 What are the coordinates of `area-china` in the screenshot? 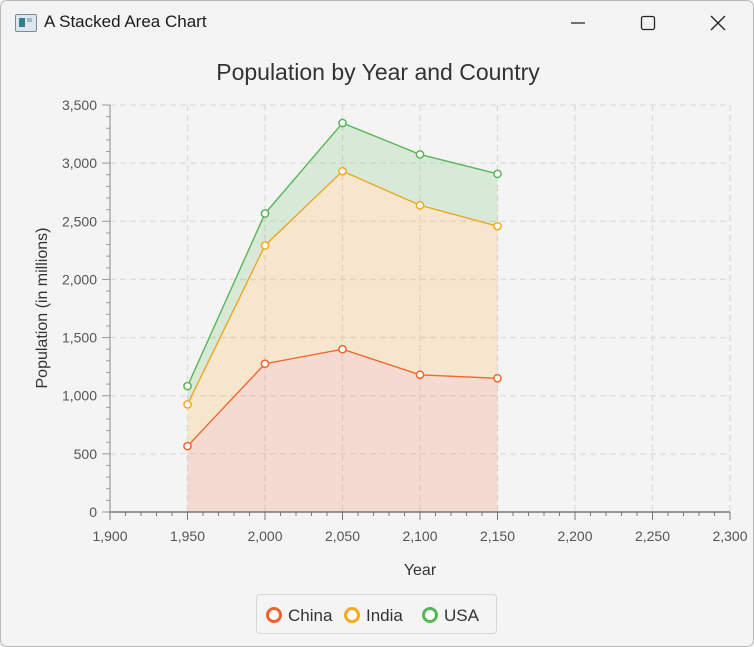 It's located at (342, 430).